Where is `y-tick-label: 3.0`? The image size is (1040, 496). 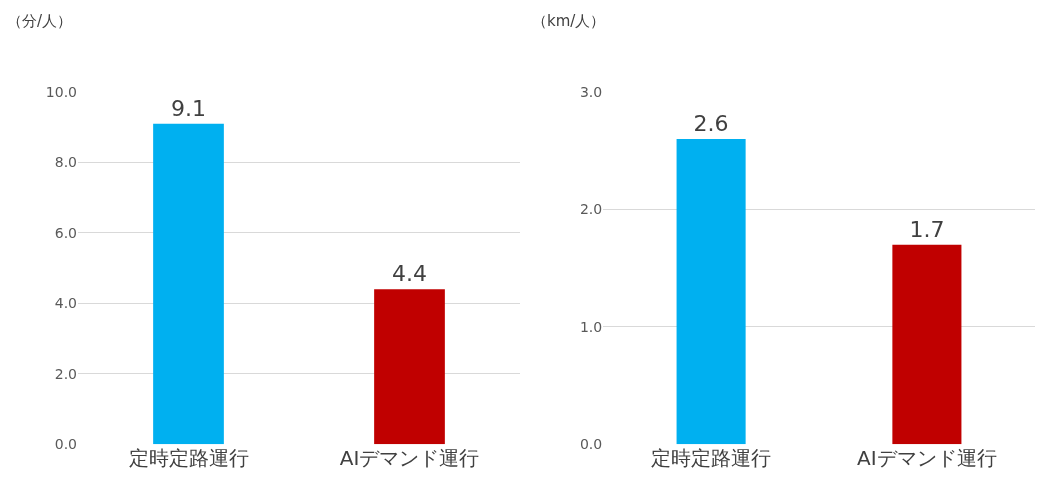
y-tick-label: 3.0 is located at coordinates (591, 91).